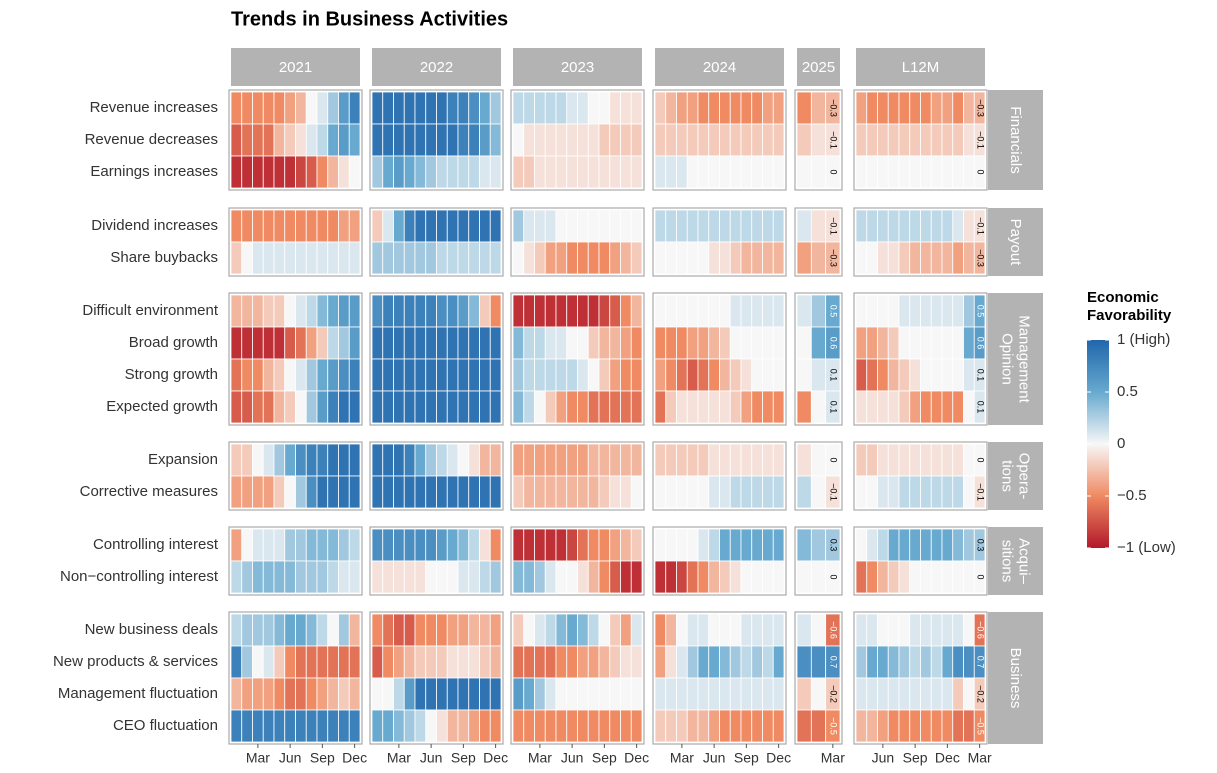 This screenshot has height=773, width=1217. I want to click on row-label: Strong growth, so click(171, 374).